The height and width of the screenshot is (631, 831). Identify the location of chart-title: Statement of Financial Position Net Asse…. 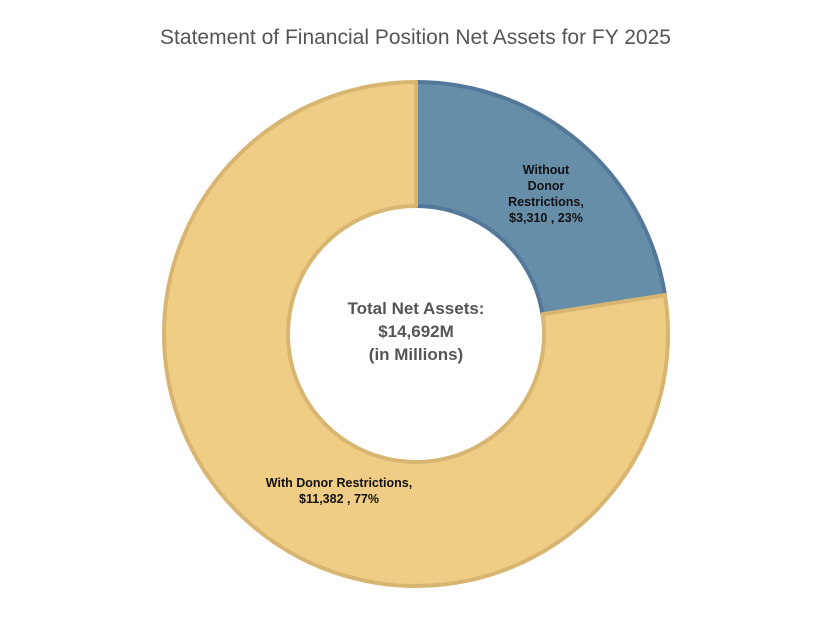
(415, 37).